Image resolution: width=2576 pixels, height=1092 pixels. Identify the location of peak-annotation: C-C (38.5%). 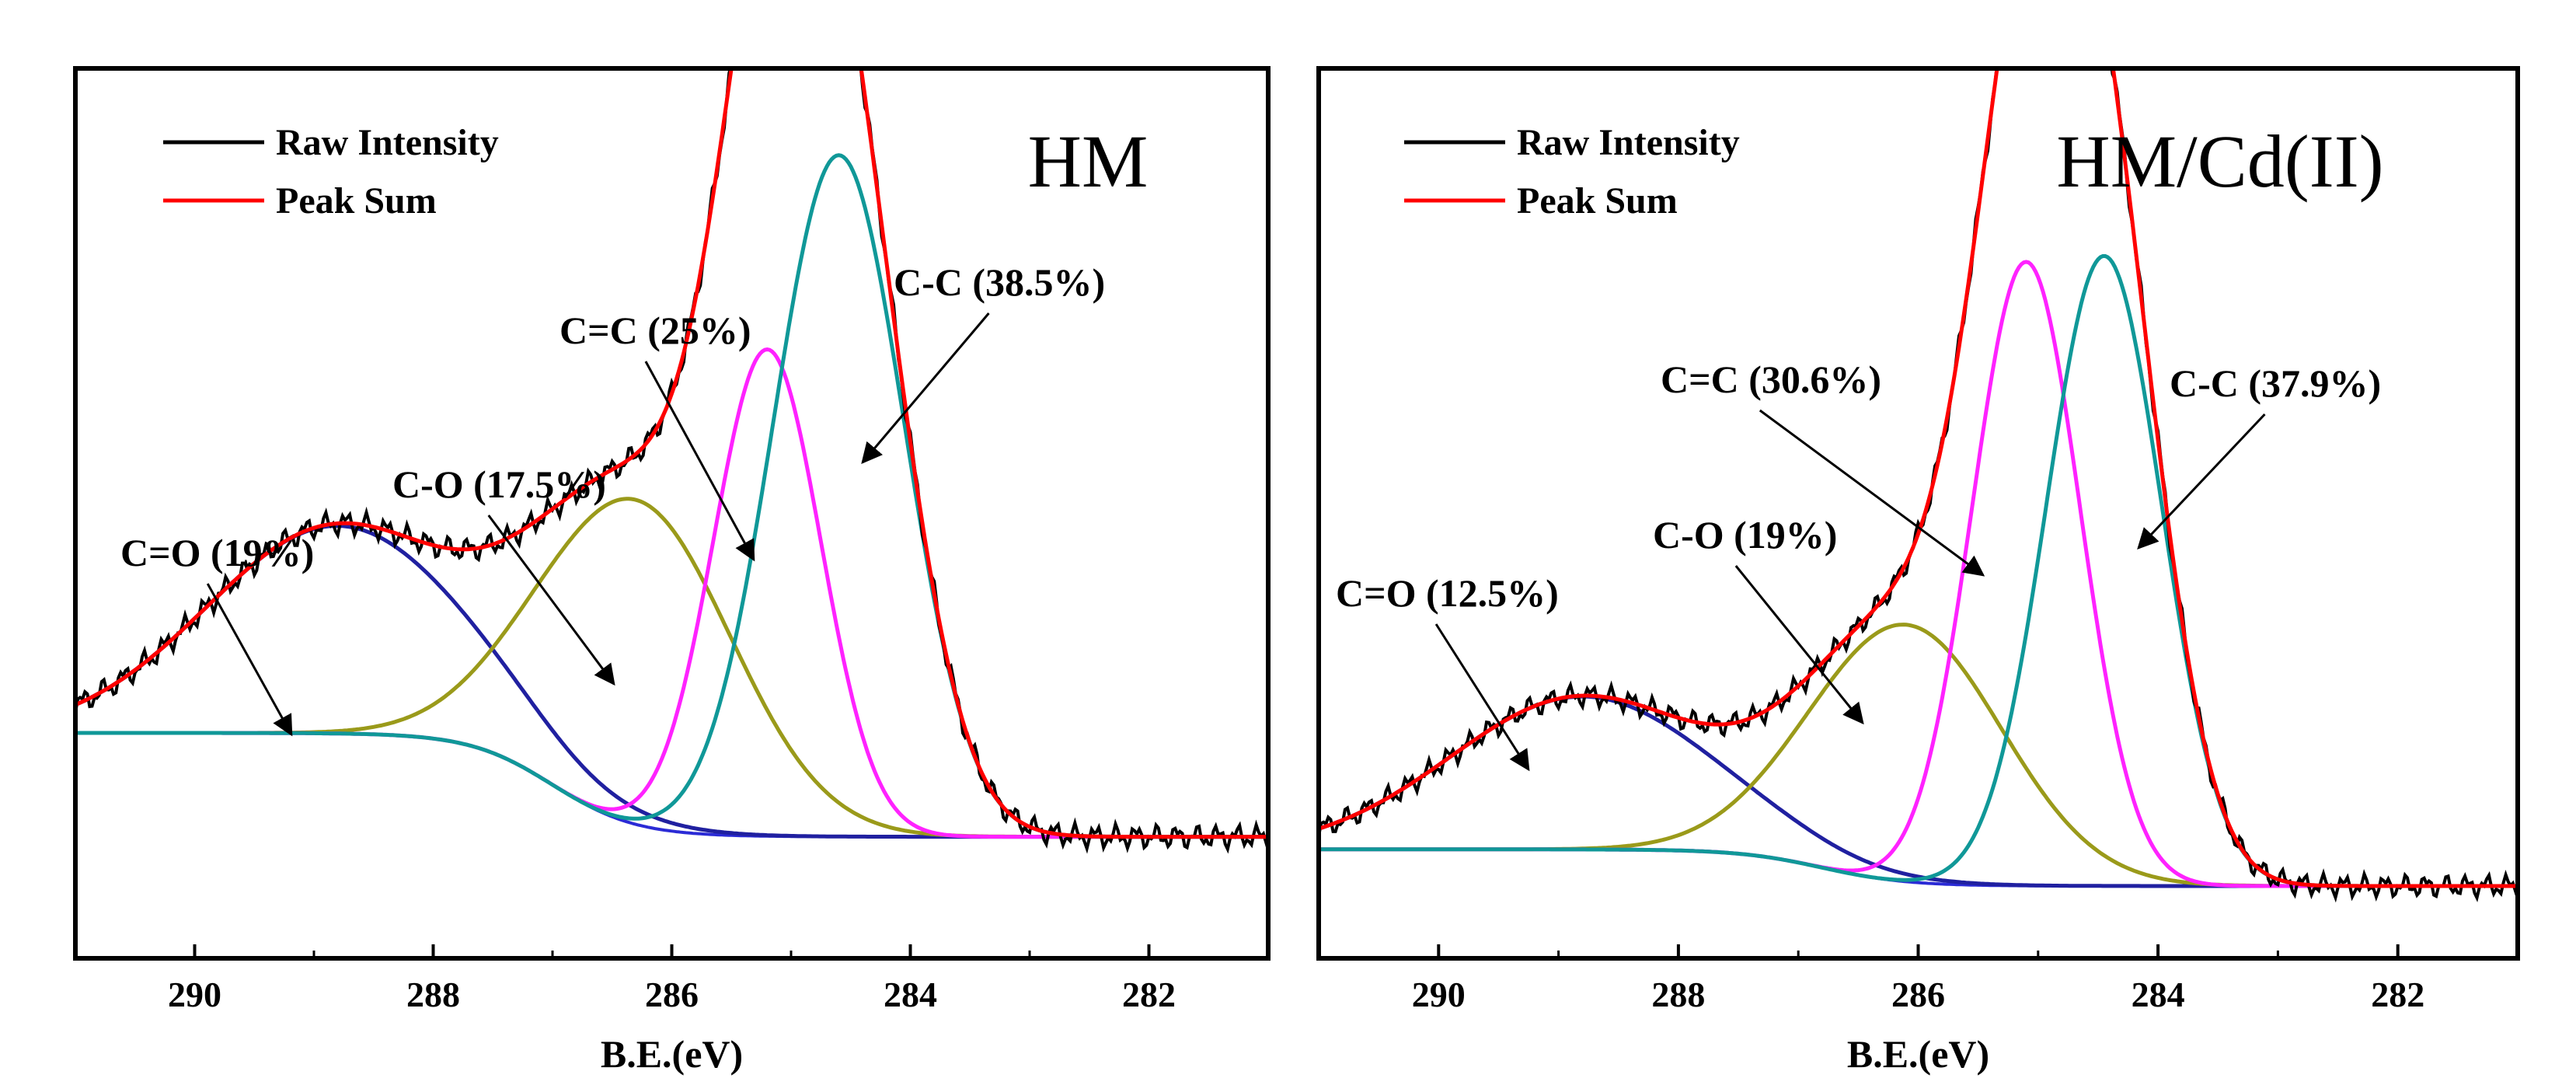
(983, 363).